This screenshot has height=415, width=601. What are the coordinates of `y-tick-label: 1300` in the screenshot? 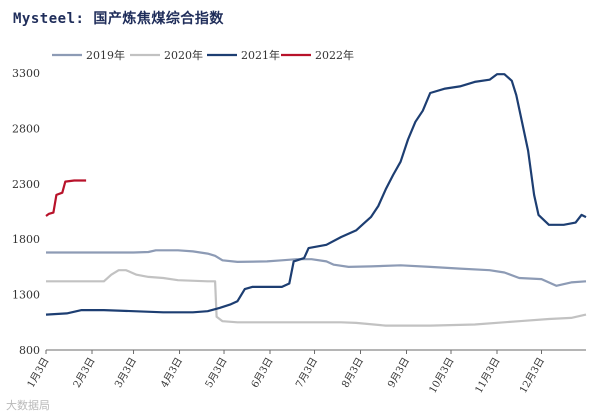 It's located at (26, 295).